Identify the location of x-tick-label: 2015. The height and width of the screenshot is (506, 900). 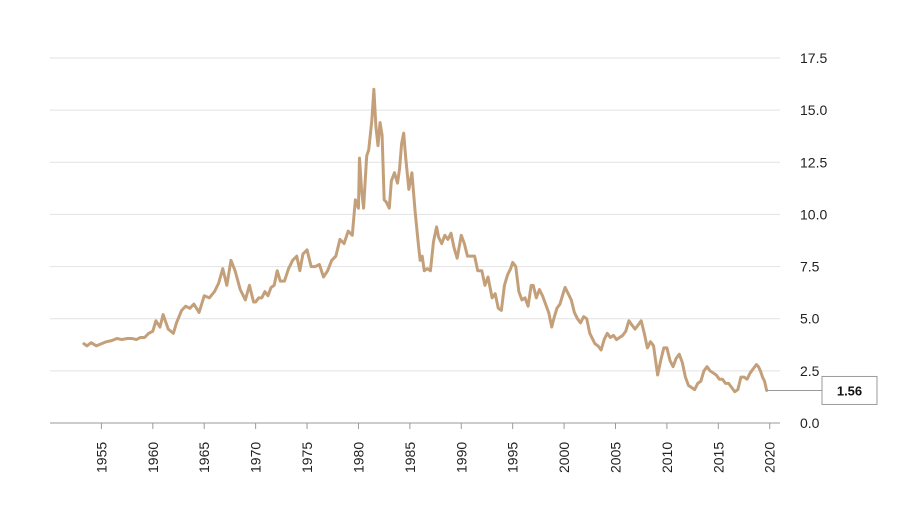
(718, 457).